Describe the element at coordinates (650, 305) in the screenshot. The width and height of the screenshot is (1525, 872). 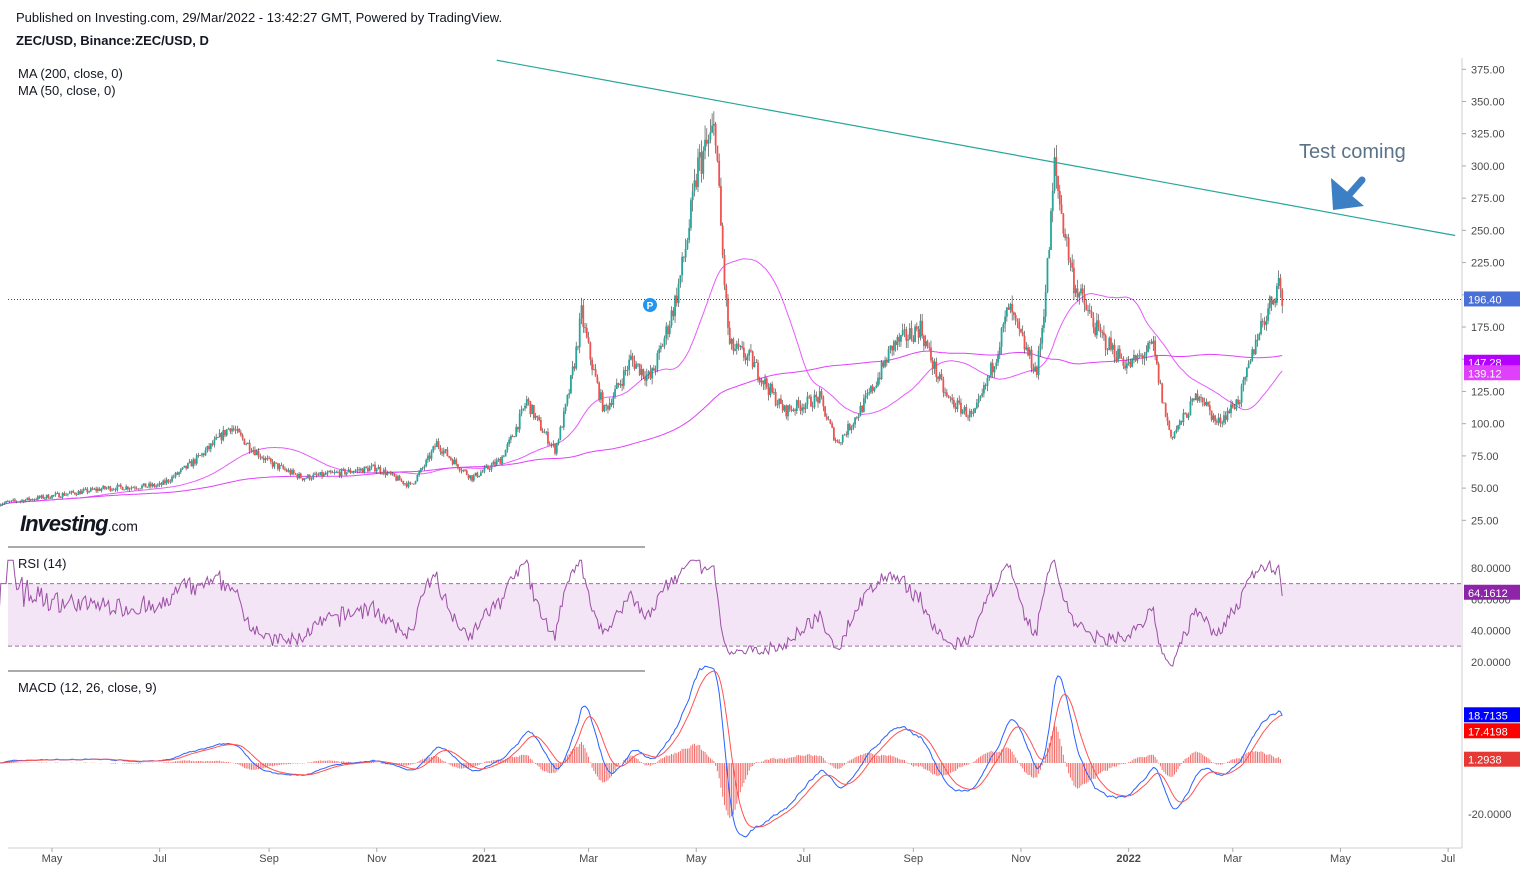
I see `event-marker: P` at that location.